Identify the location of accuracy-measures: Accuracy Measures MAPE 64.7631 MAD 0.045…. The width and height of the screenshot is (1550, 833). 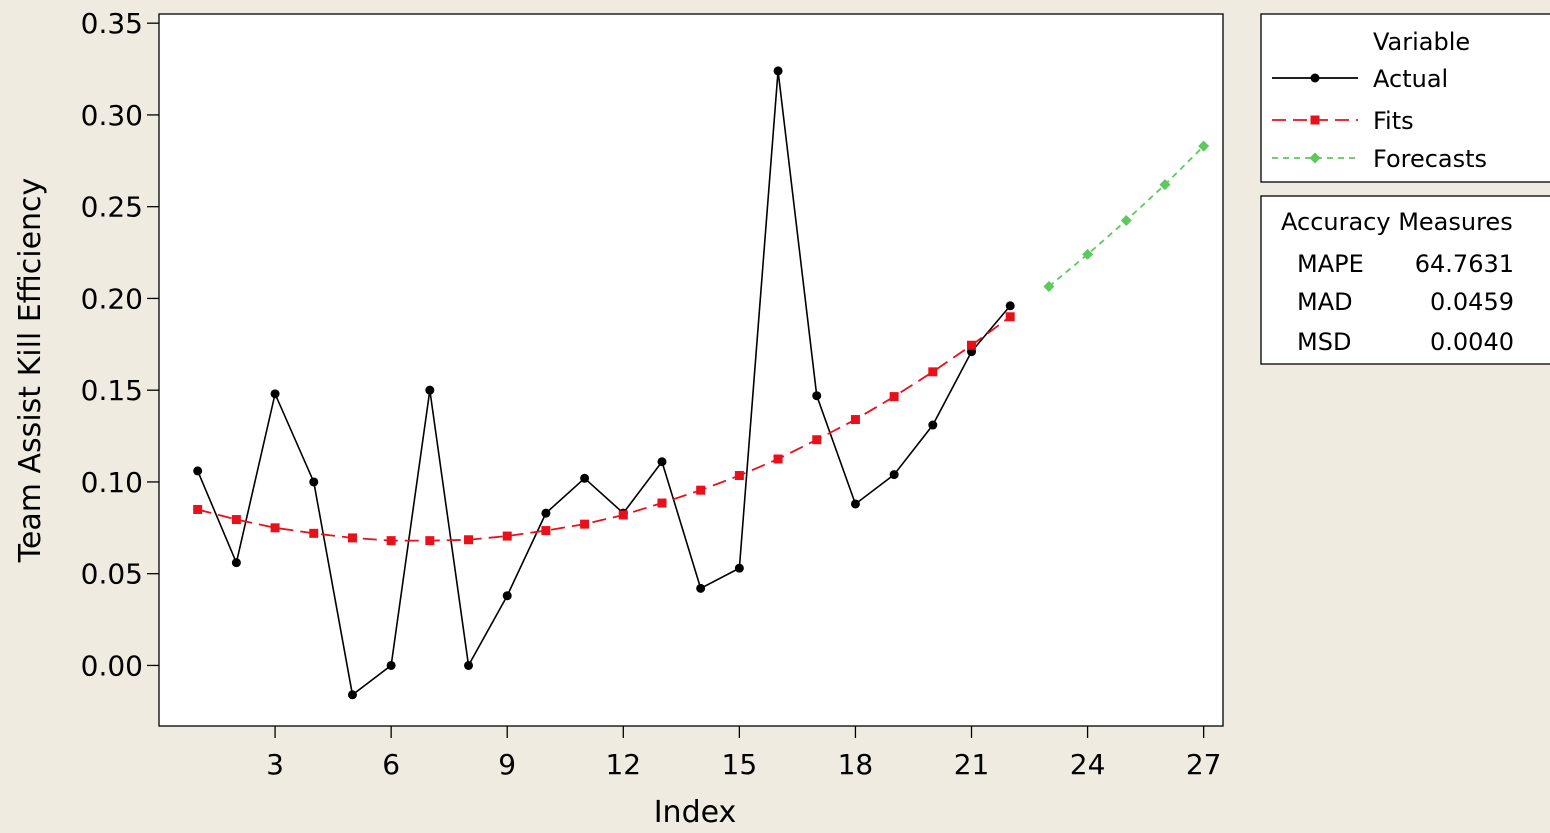
(1405, 280).